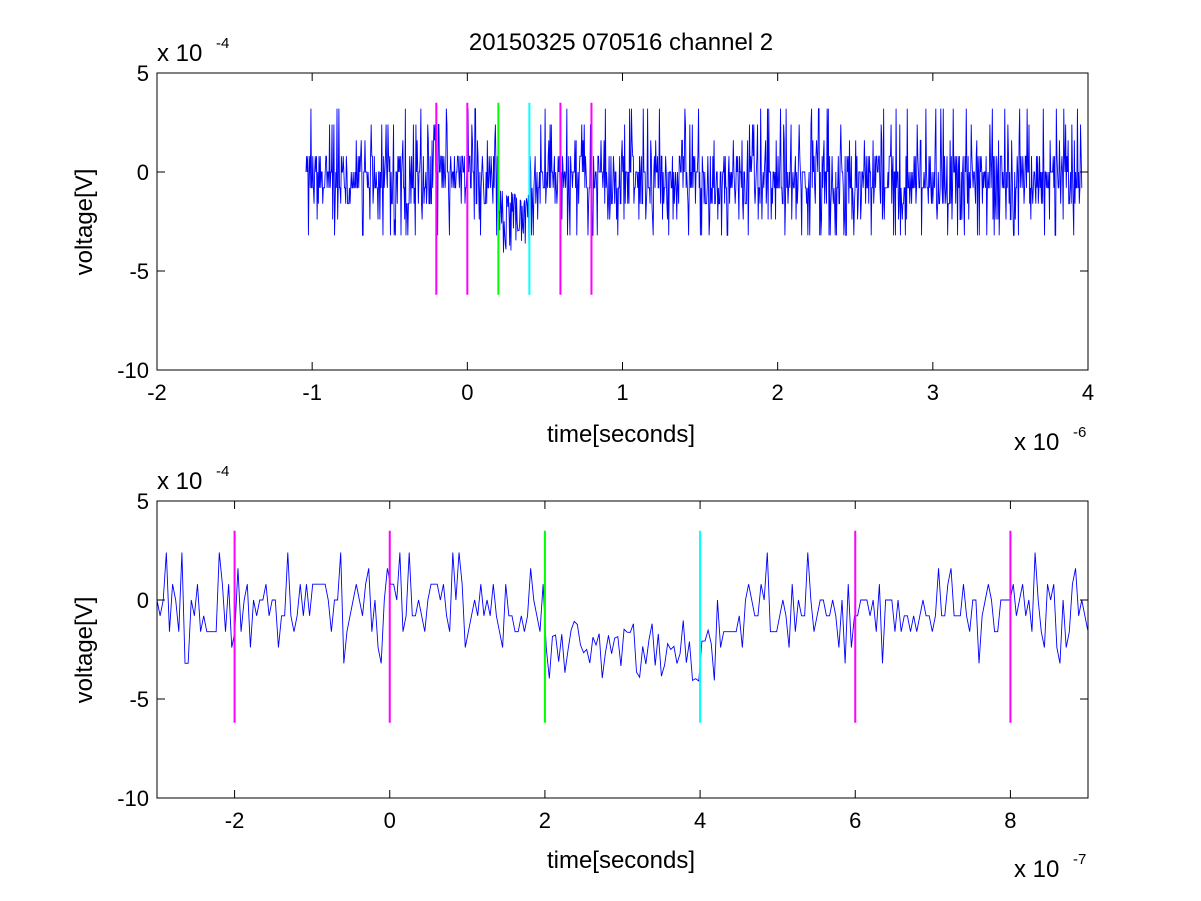 Image resolution: width=1201 pixels, height=901 pixels. Describe the element at coordinates (84, 650) in the screenshot. I see `bottom-y-axis-label: voltage[V]` at that location.